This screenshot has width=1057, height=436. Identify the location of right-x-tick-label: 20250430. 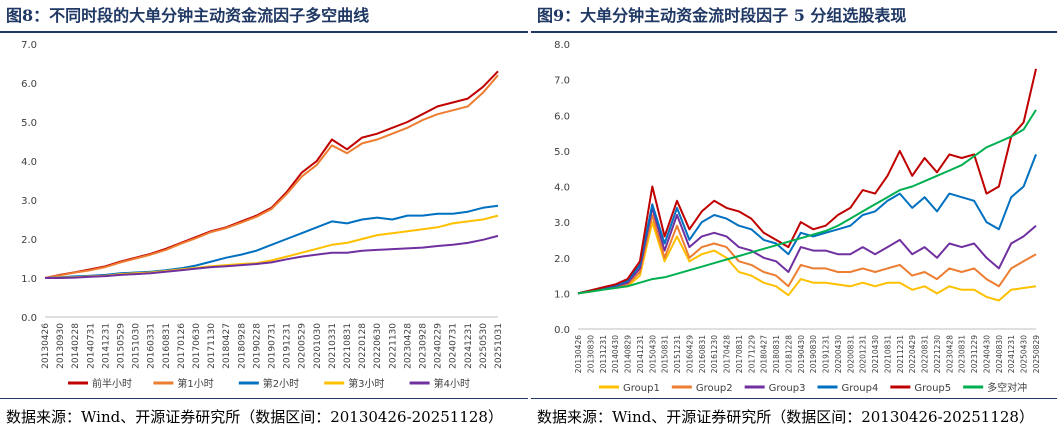
(1024, 354).